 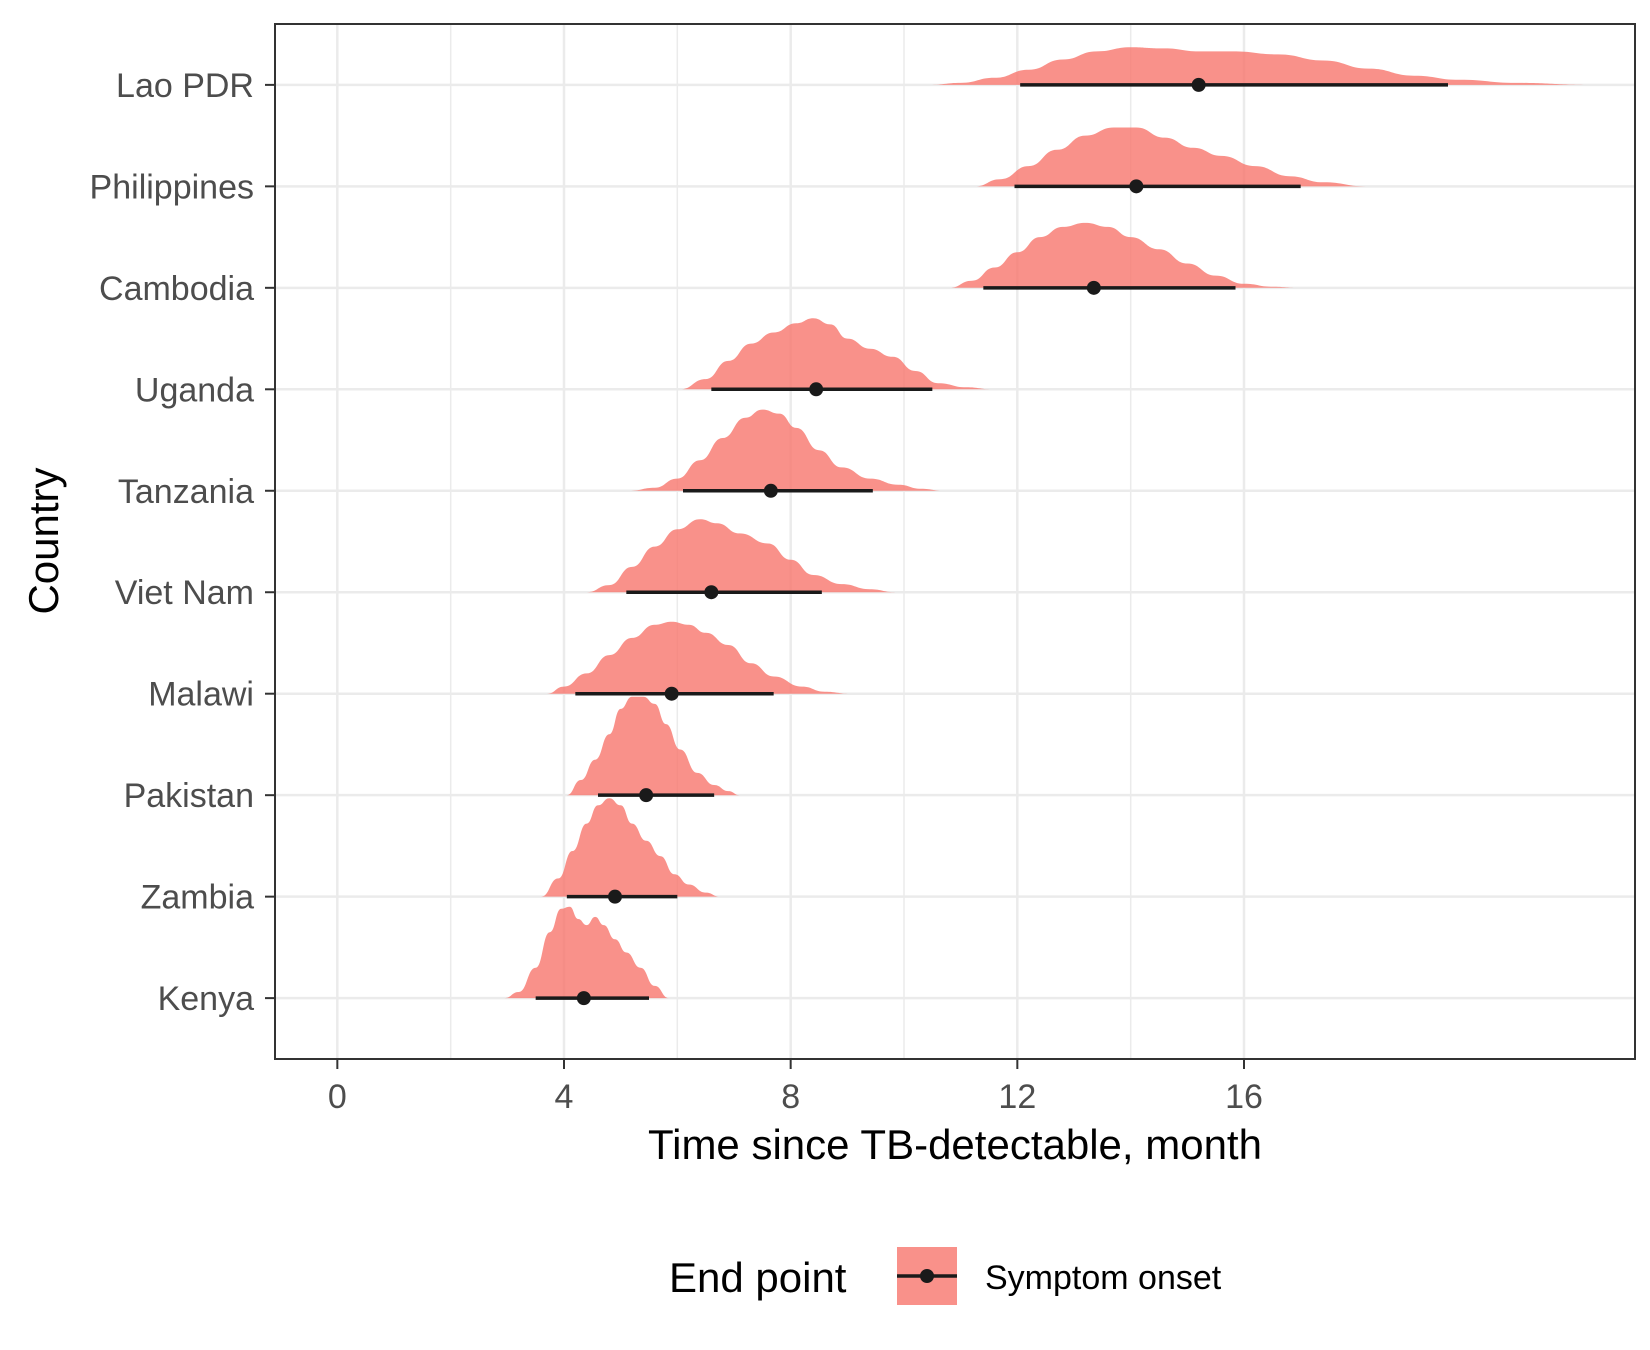 What do you see at coordinates (1244, 1097) in the screenshot?
I see `x-tick-label: 16` at bounding box center [1244, 1097].